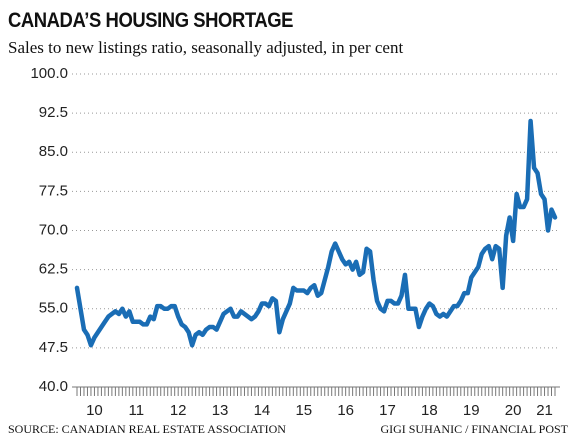 Image resolution: width=577 pixels, height=443 pixels. I want to click on x-tick-label: 17, so click(387, 410).